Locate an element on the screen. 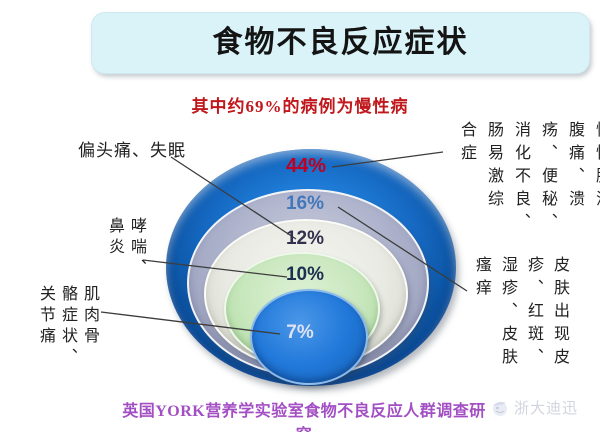  label-migraine-insomnia: 偏头痛、失眠 is located at coordinates (132, 150).